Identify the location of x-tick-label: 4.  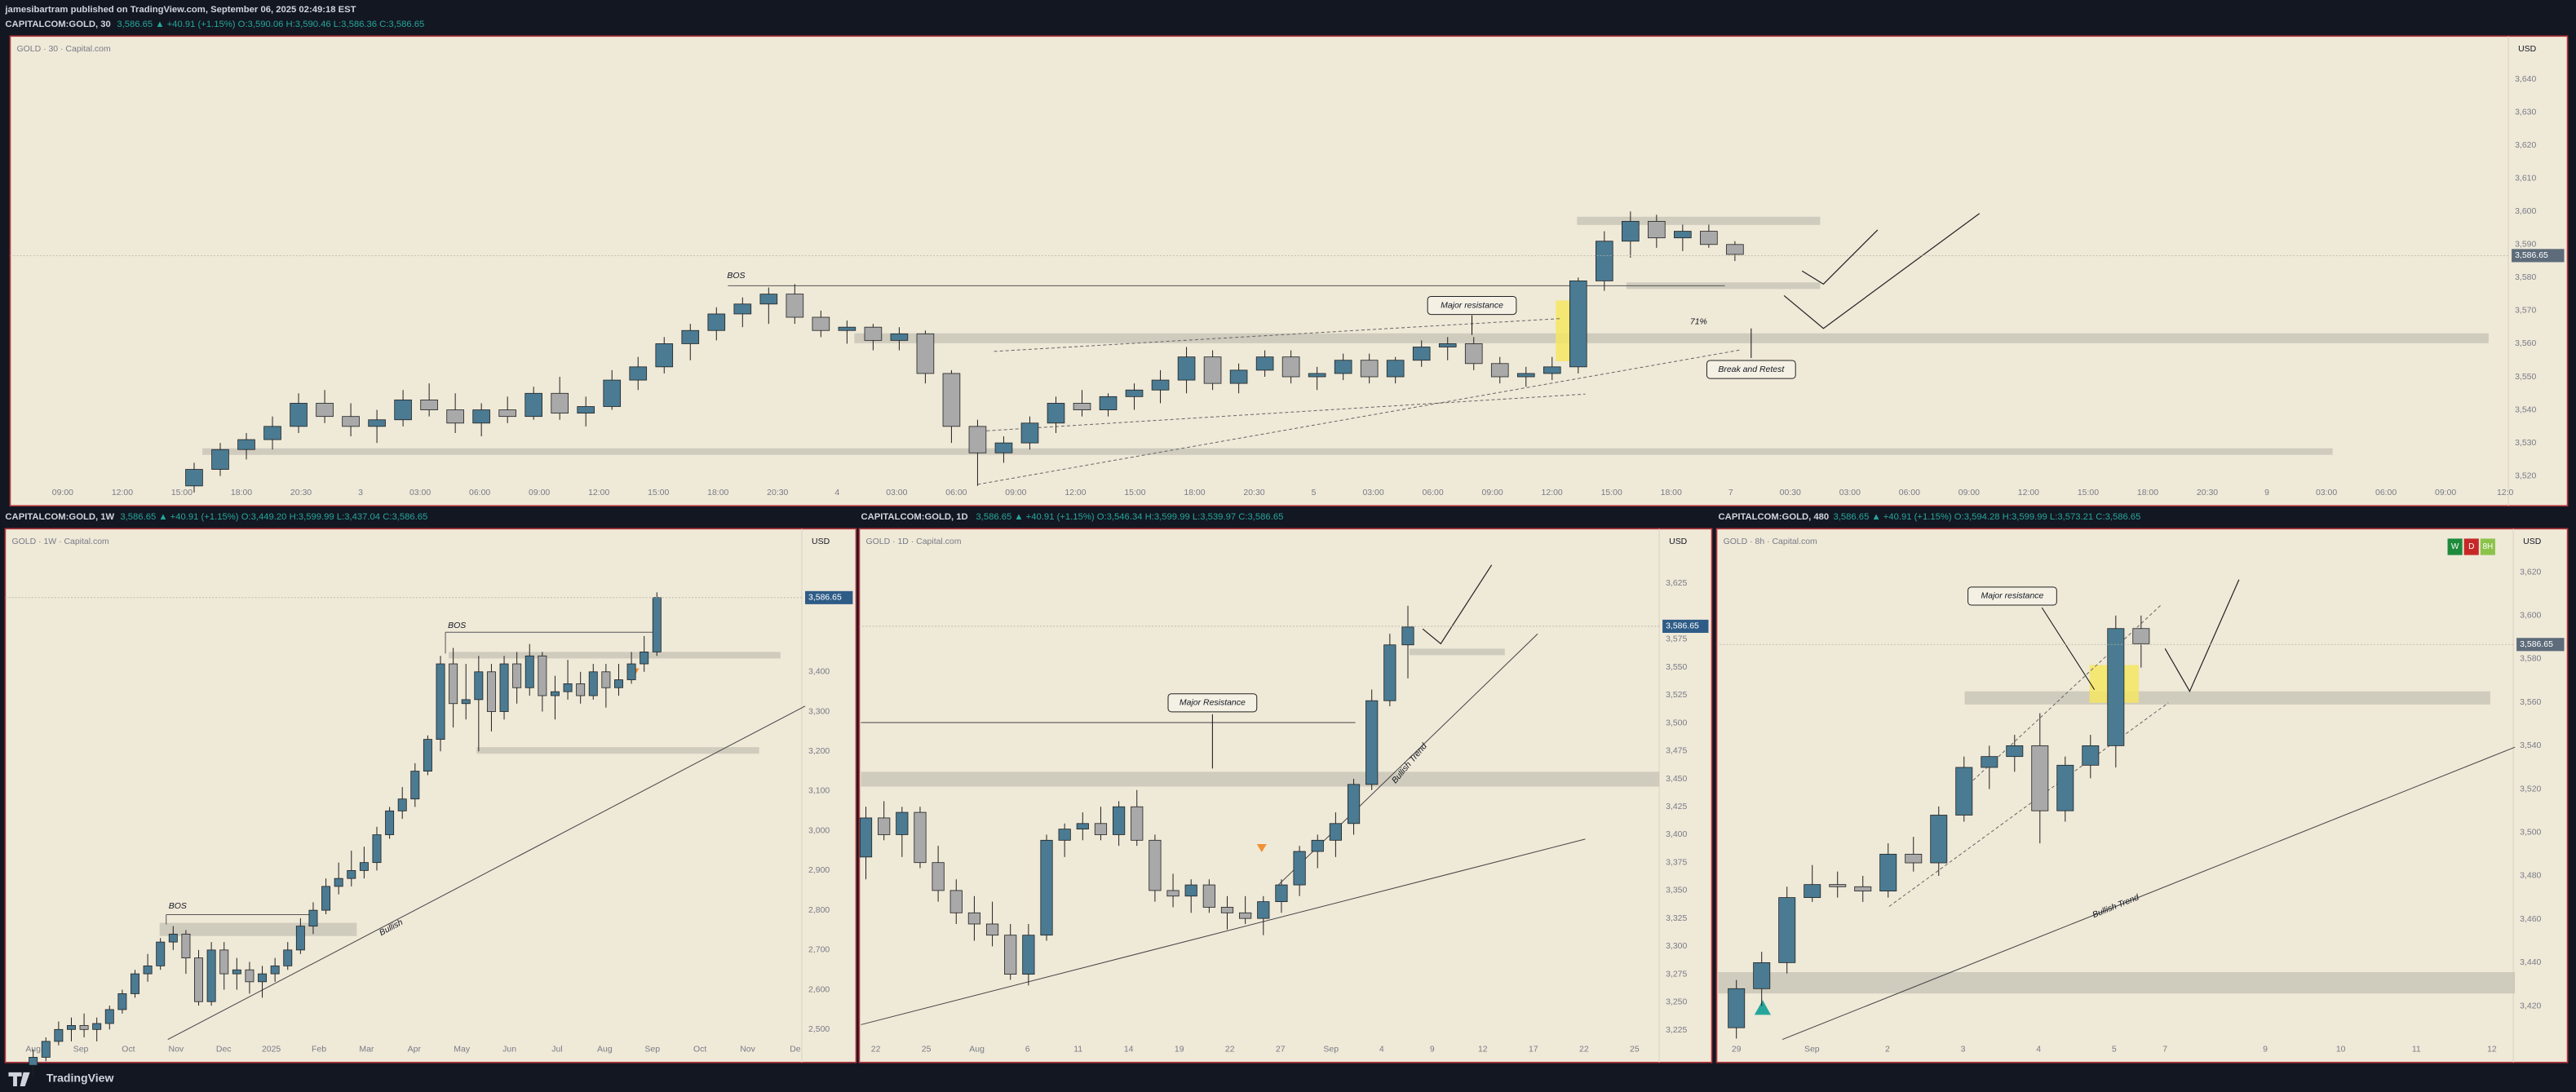
(1381, 1049).